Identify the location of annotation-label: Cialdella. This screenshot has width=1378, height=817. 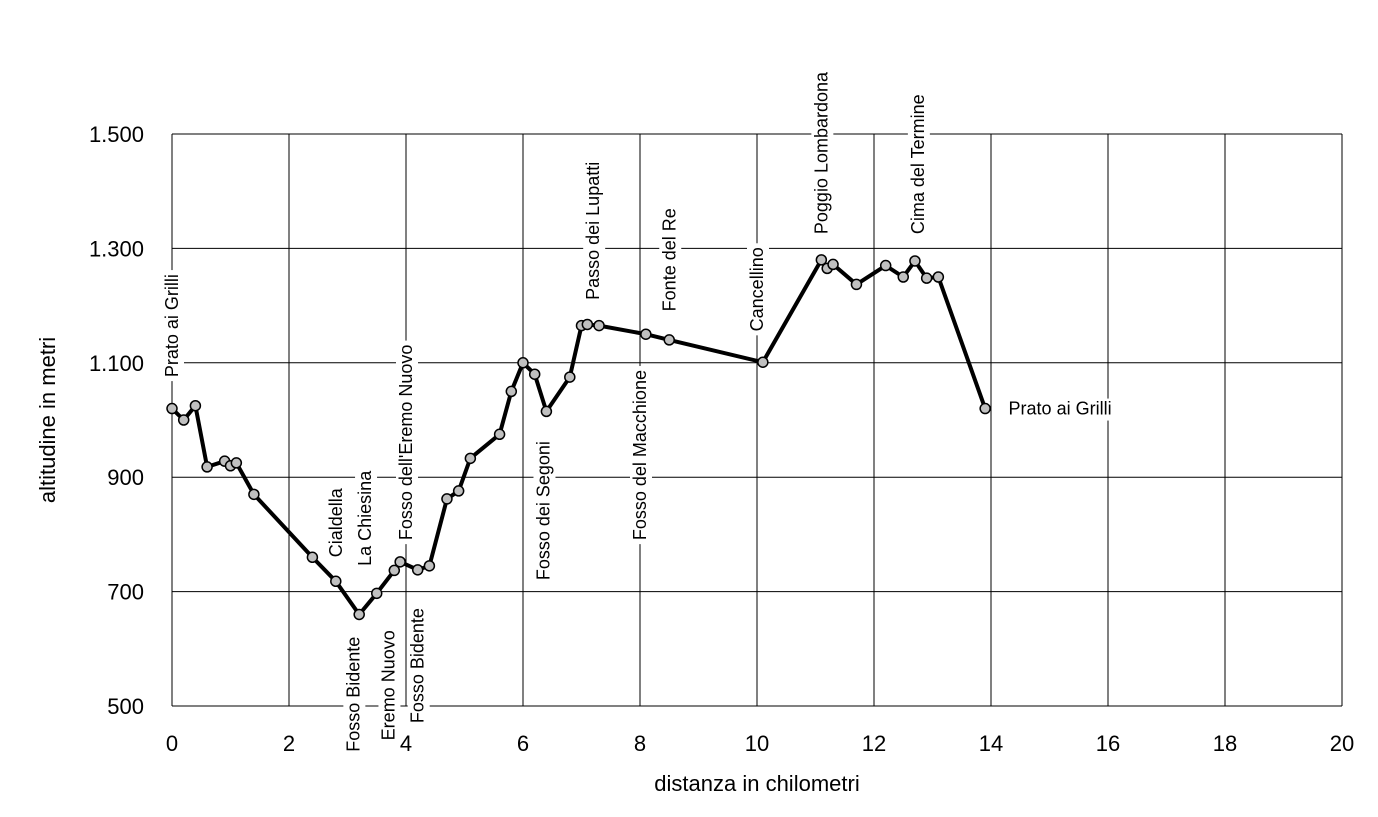
(336, 523).